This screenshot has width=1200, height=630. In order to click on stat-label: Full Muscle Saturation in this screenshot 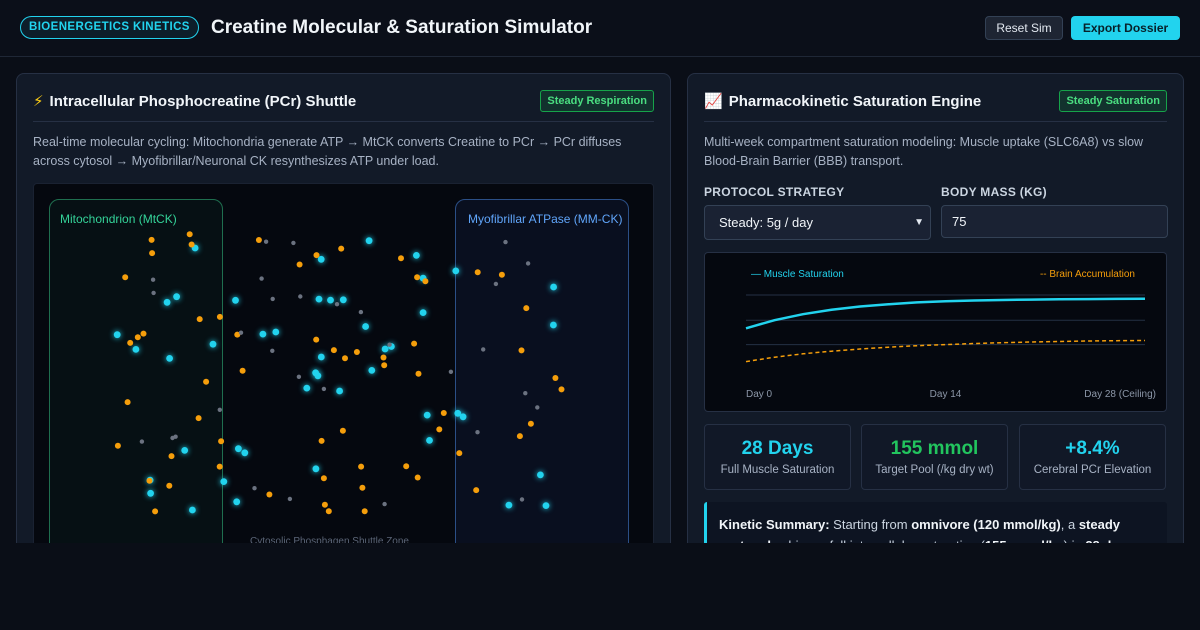, I will do `click(777, 470)`.